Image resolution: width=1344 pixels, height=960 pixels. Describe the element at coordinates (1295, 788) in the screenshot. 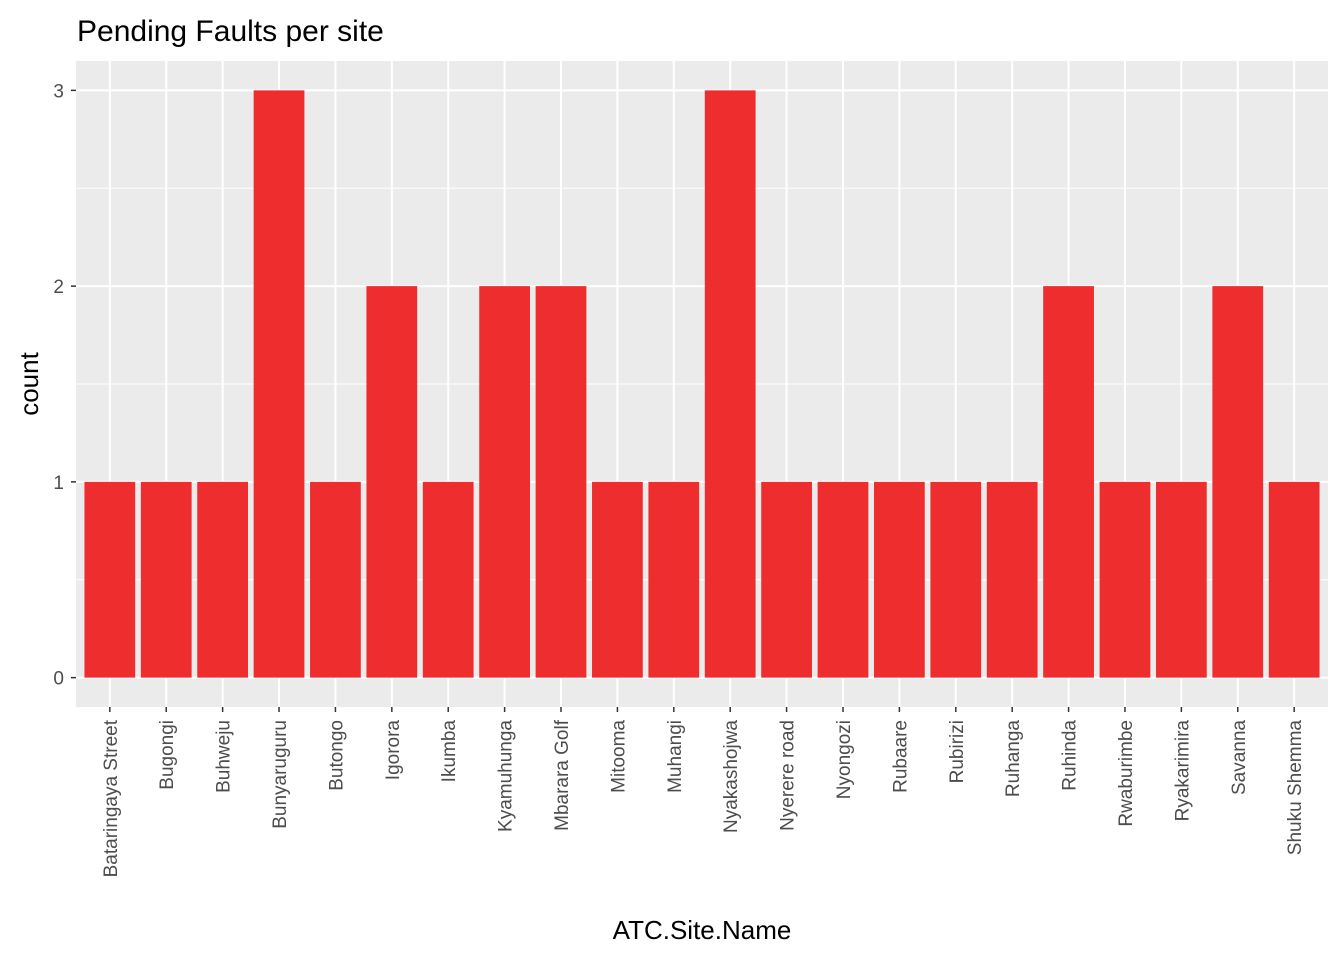

I see `x-tick-label: Shuku Shemma` at that location.